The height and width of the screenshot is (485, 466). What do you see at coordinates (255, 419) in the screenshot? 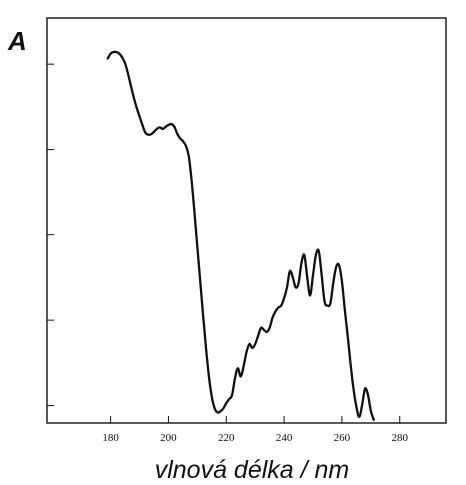
I see `x-axis-ticks` at bounding box center [255, 419].